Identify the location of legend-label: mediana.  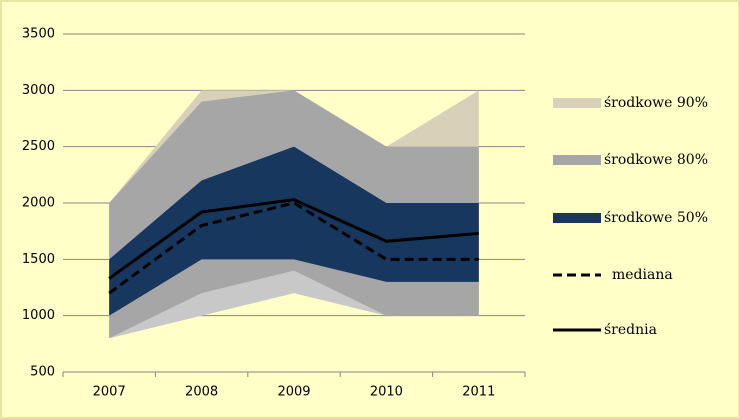
(642, 275).